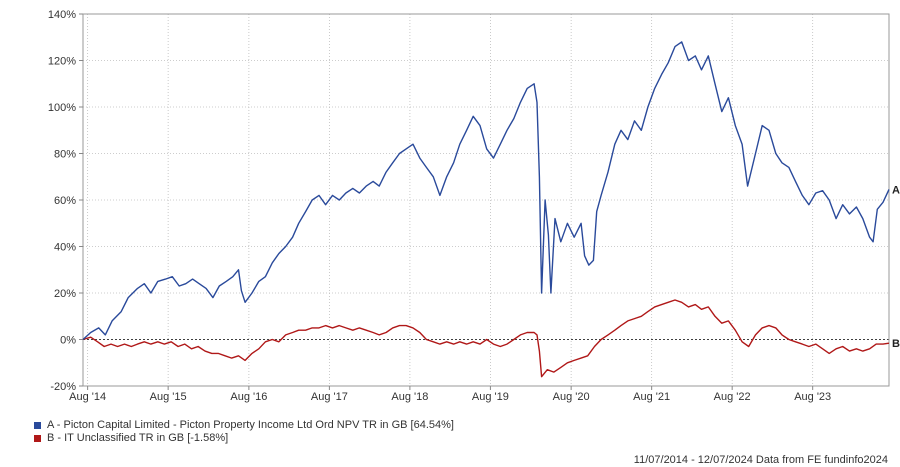 The width and height of the screenshot is (900, 467). What do you see at coordinates (896, 344) in the screenshot?
I see `series-end-label-b: B` at bounding box center [896, 344].